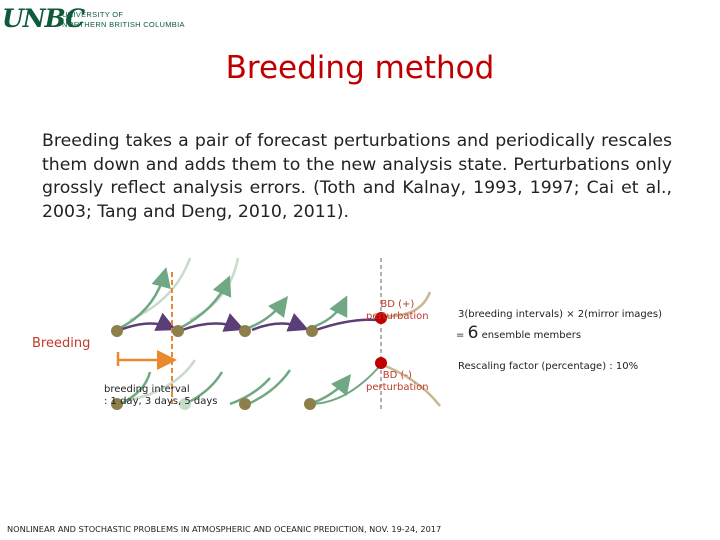 The width and height of the screenshot is (720, 540). I want to click on bd-plus-tan-curve, so click(407, 304).